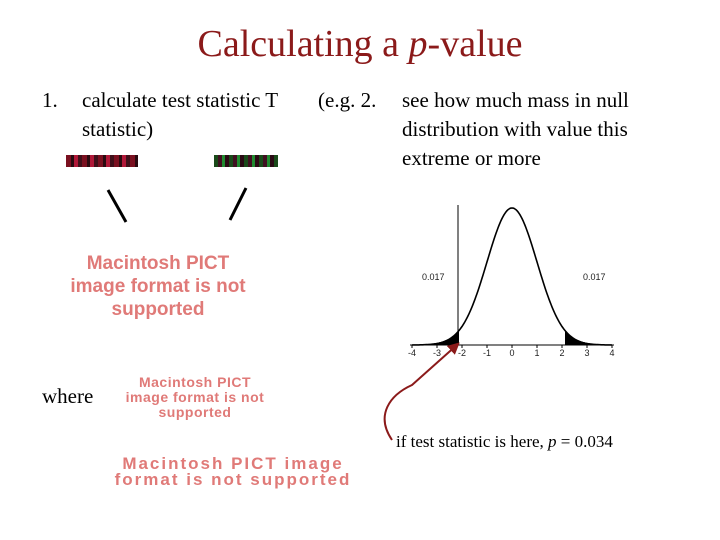 Image resolution: width=720 pixels, height=540 pixels. I want to click on x-tick-label: -3, so click(437, 353).